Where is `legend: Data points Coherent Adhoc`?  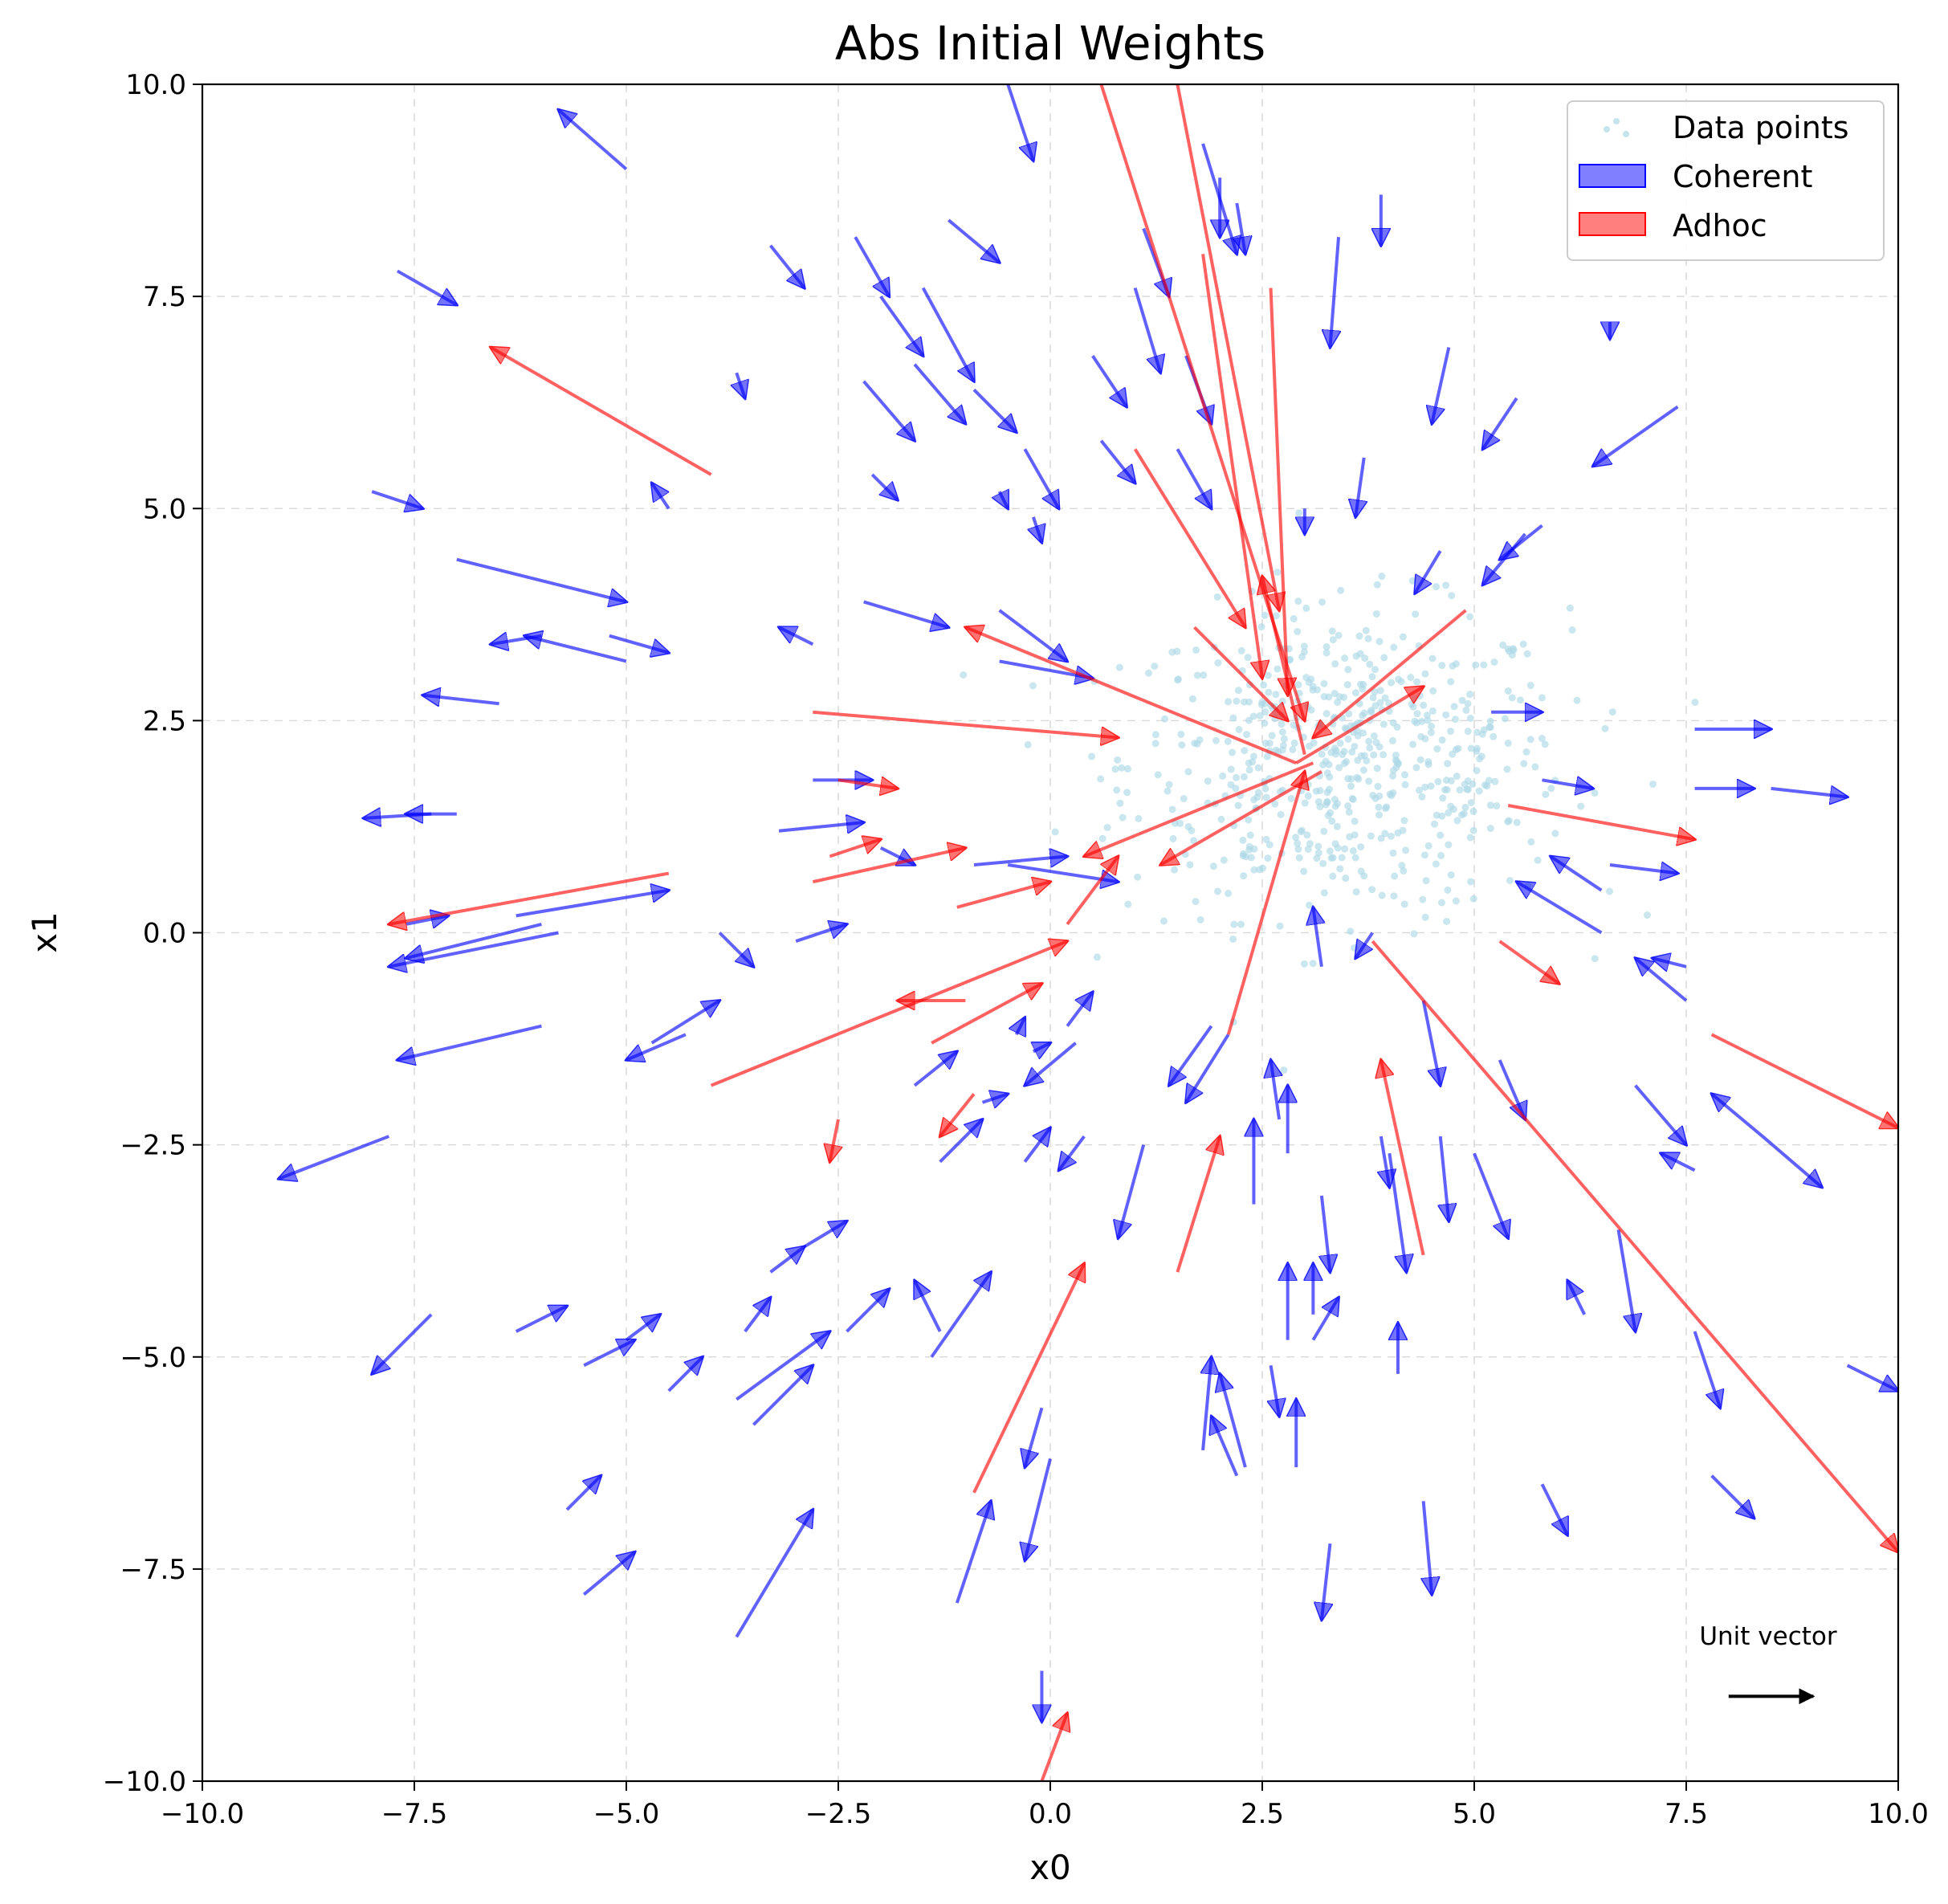 legend: Data points Coherent Adhoc is located at coordinates (1726, 180).